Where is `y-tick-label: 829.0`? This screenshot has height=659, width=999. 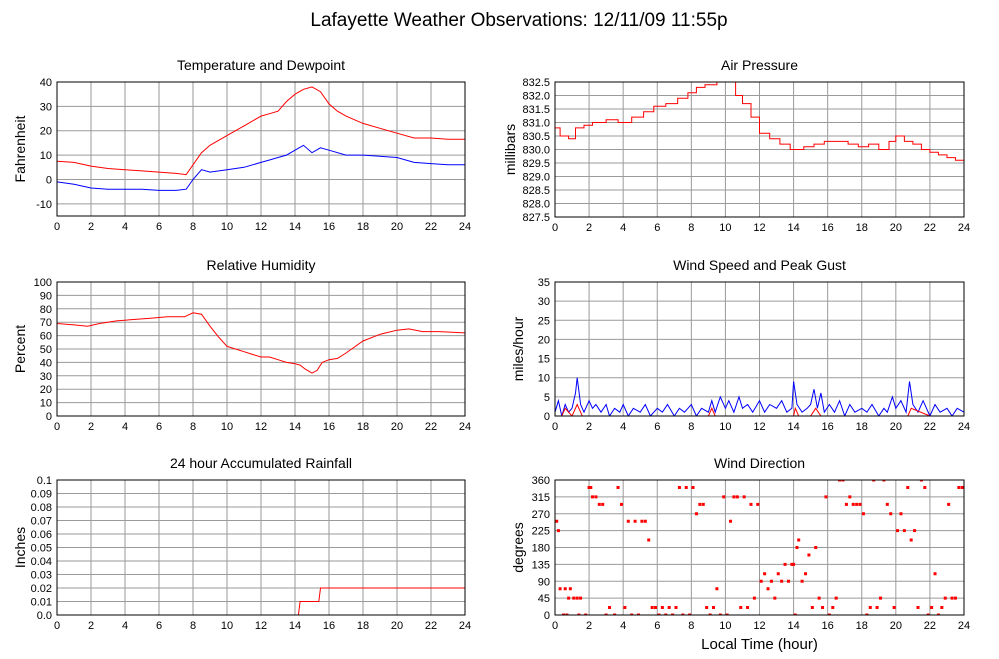
y-tick-label: 829.0 is located at coordinates (536, 178).